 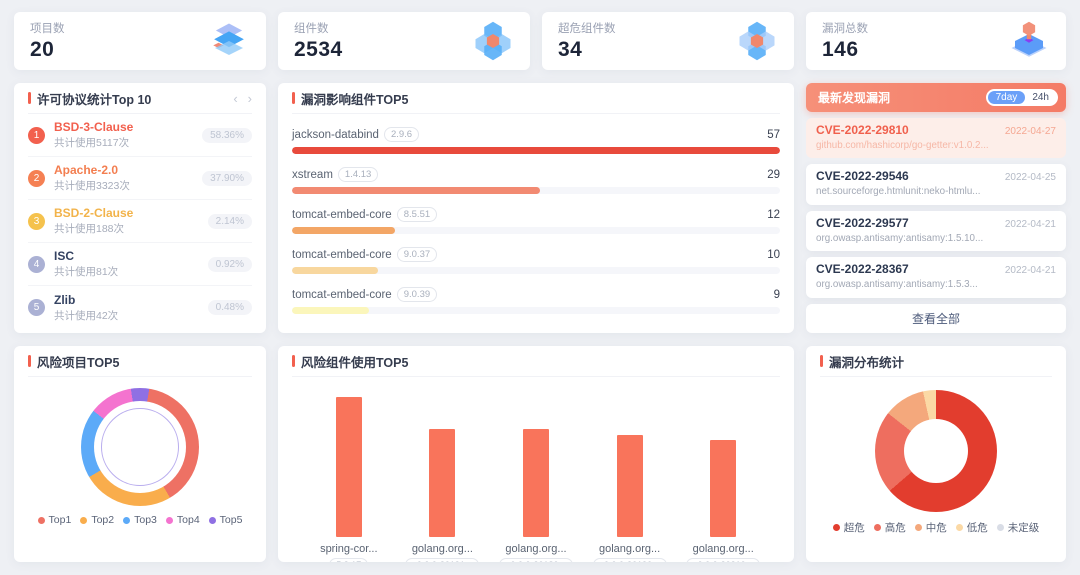 I want to click on stat-card-total-vulnerabilities: 漏洞总数 146, so click(x=936, y=41).